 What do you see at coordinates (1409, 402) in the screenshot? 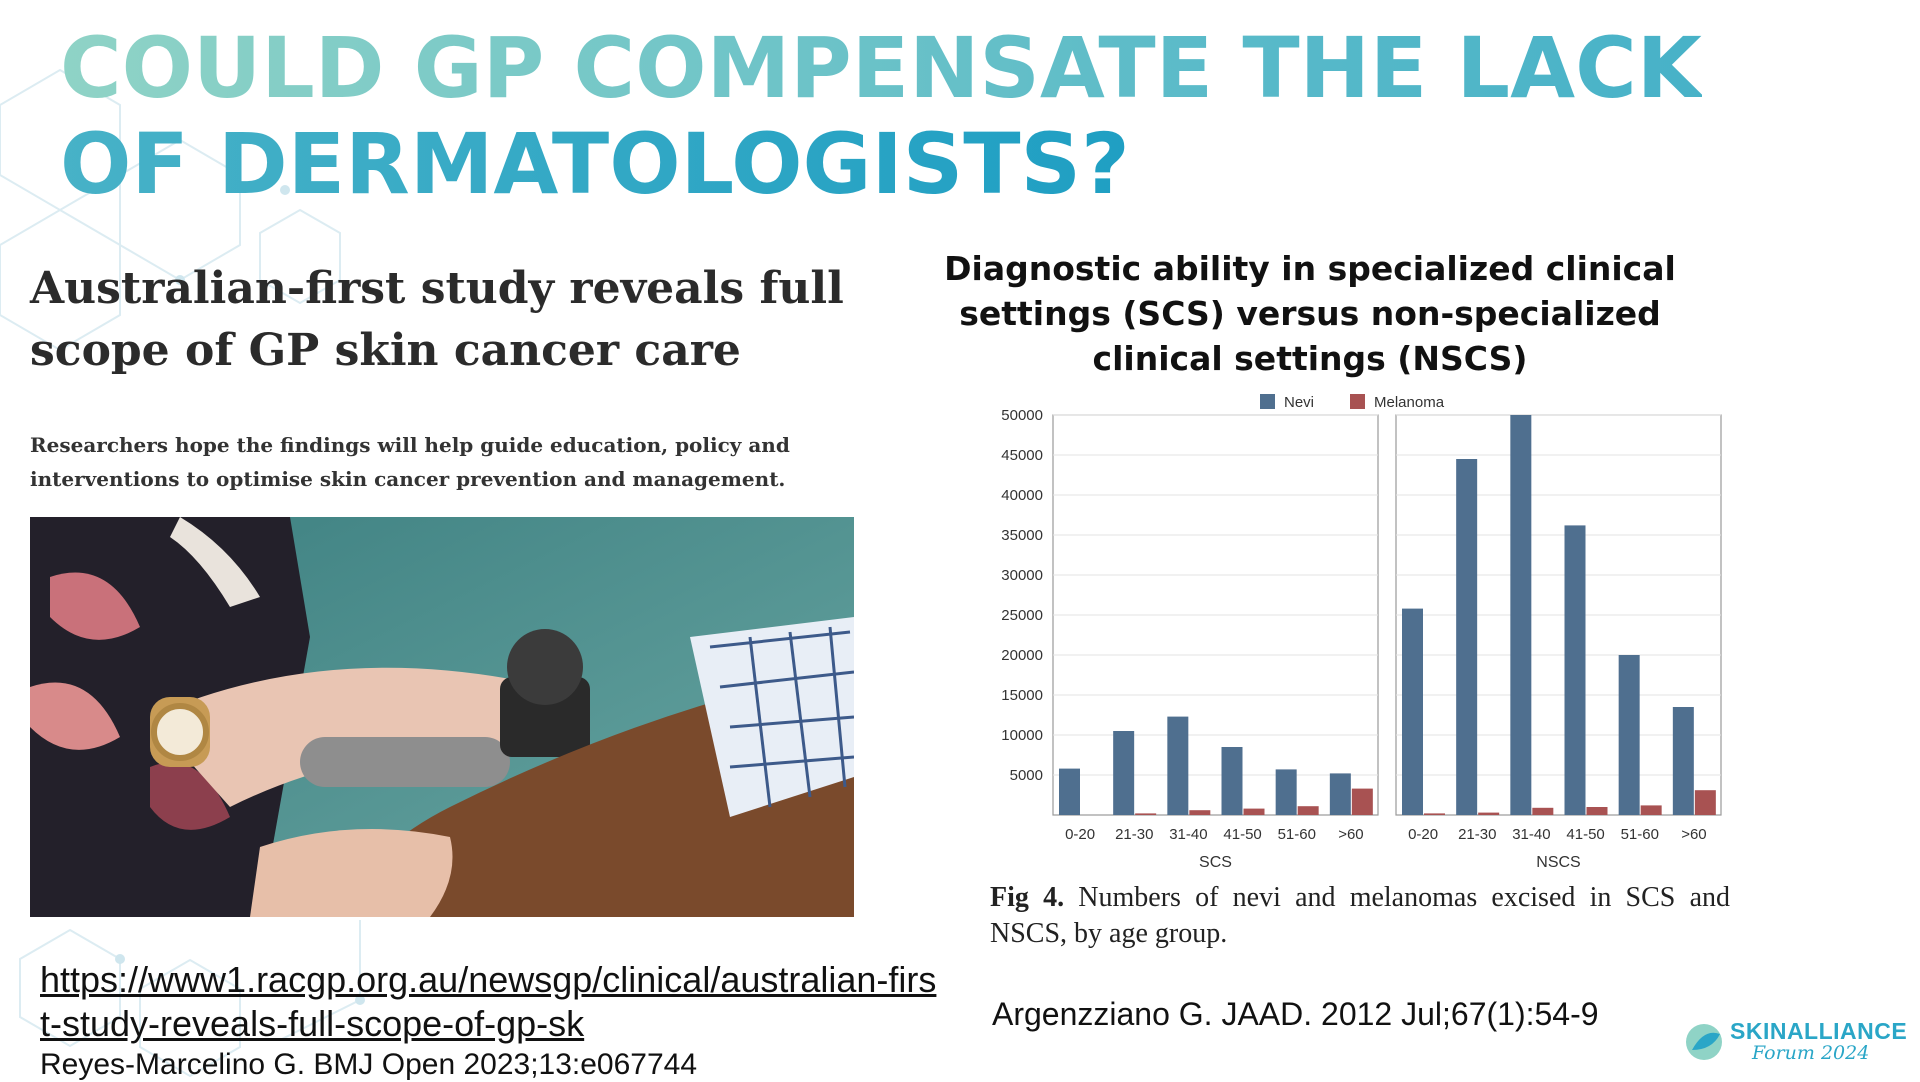
I see `legend-label: Melanoma` at bounding box center [1409, 402].